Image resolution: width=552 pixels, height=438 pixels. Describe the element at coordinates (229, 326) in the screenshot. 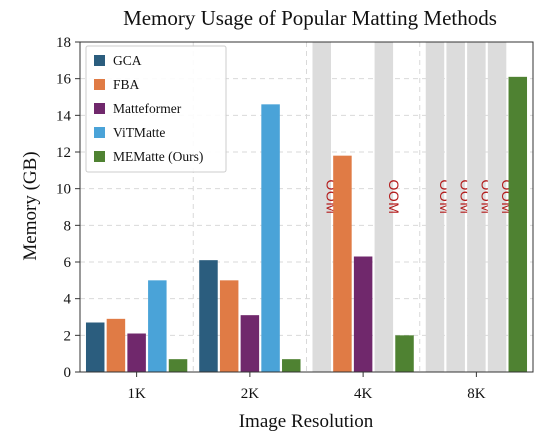

I see `bar-fba-2k` at that location.